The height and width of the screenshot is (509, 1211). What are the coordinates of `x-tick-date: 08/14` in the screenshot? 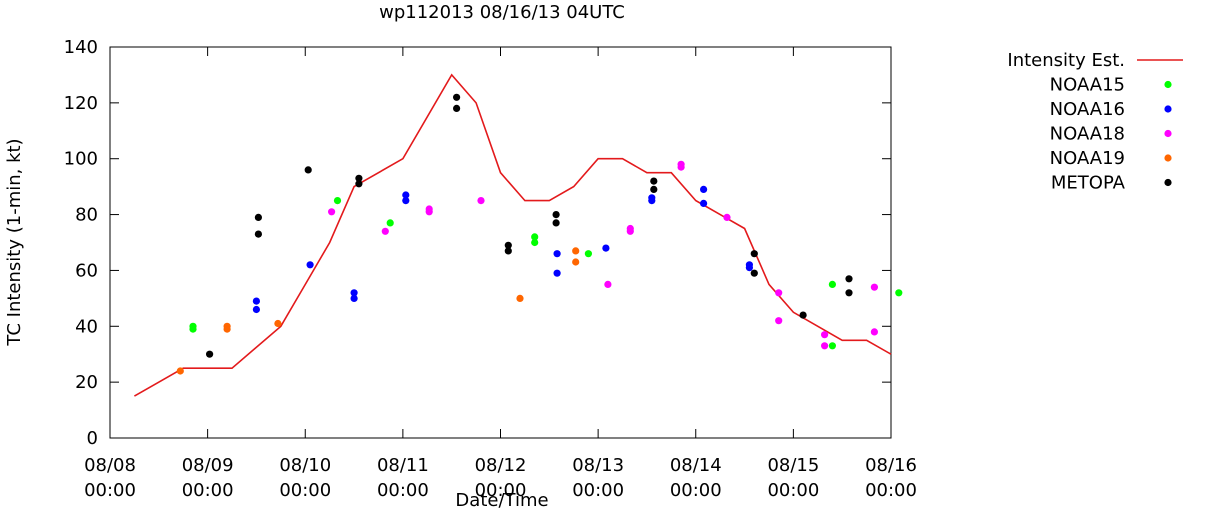 It's located at (696, 465).